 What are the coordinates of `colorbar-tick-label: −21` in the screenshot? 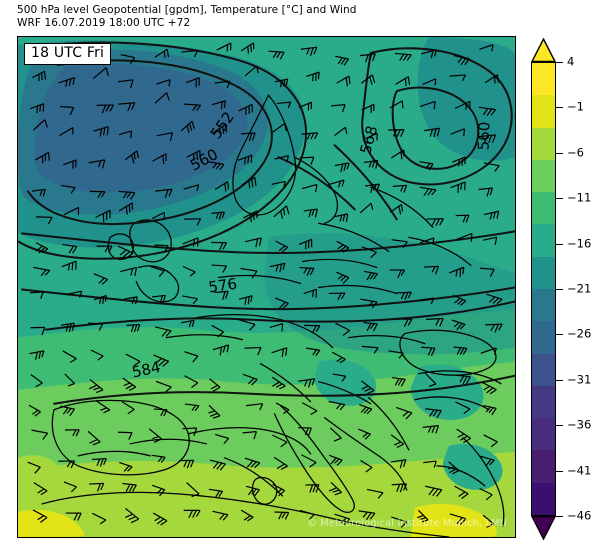 It's located at (579, 289).